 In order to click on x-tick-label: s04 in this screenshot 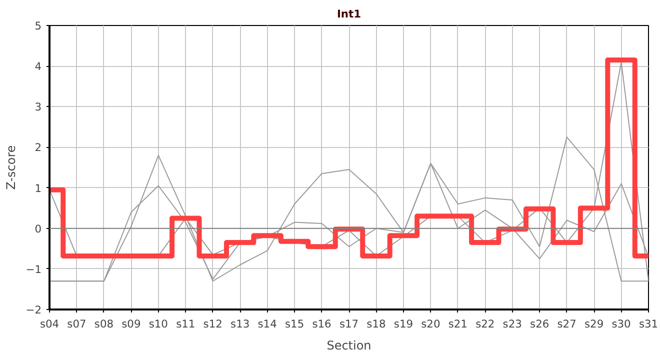, I will do `click(50, 324)`.